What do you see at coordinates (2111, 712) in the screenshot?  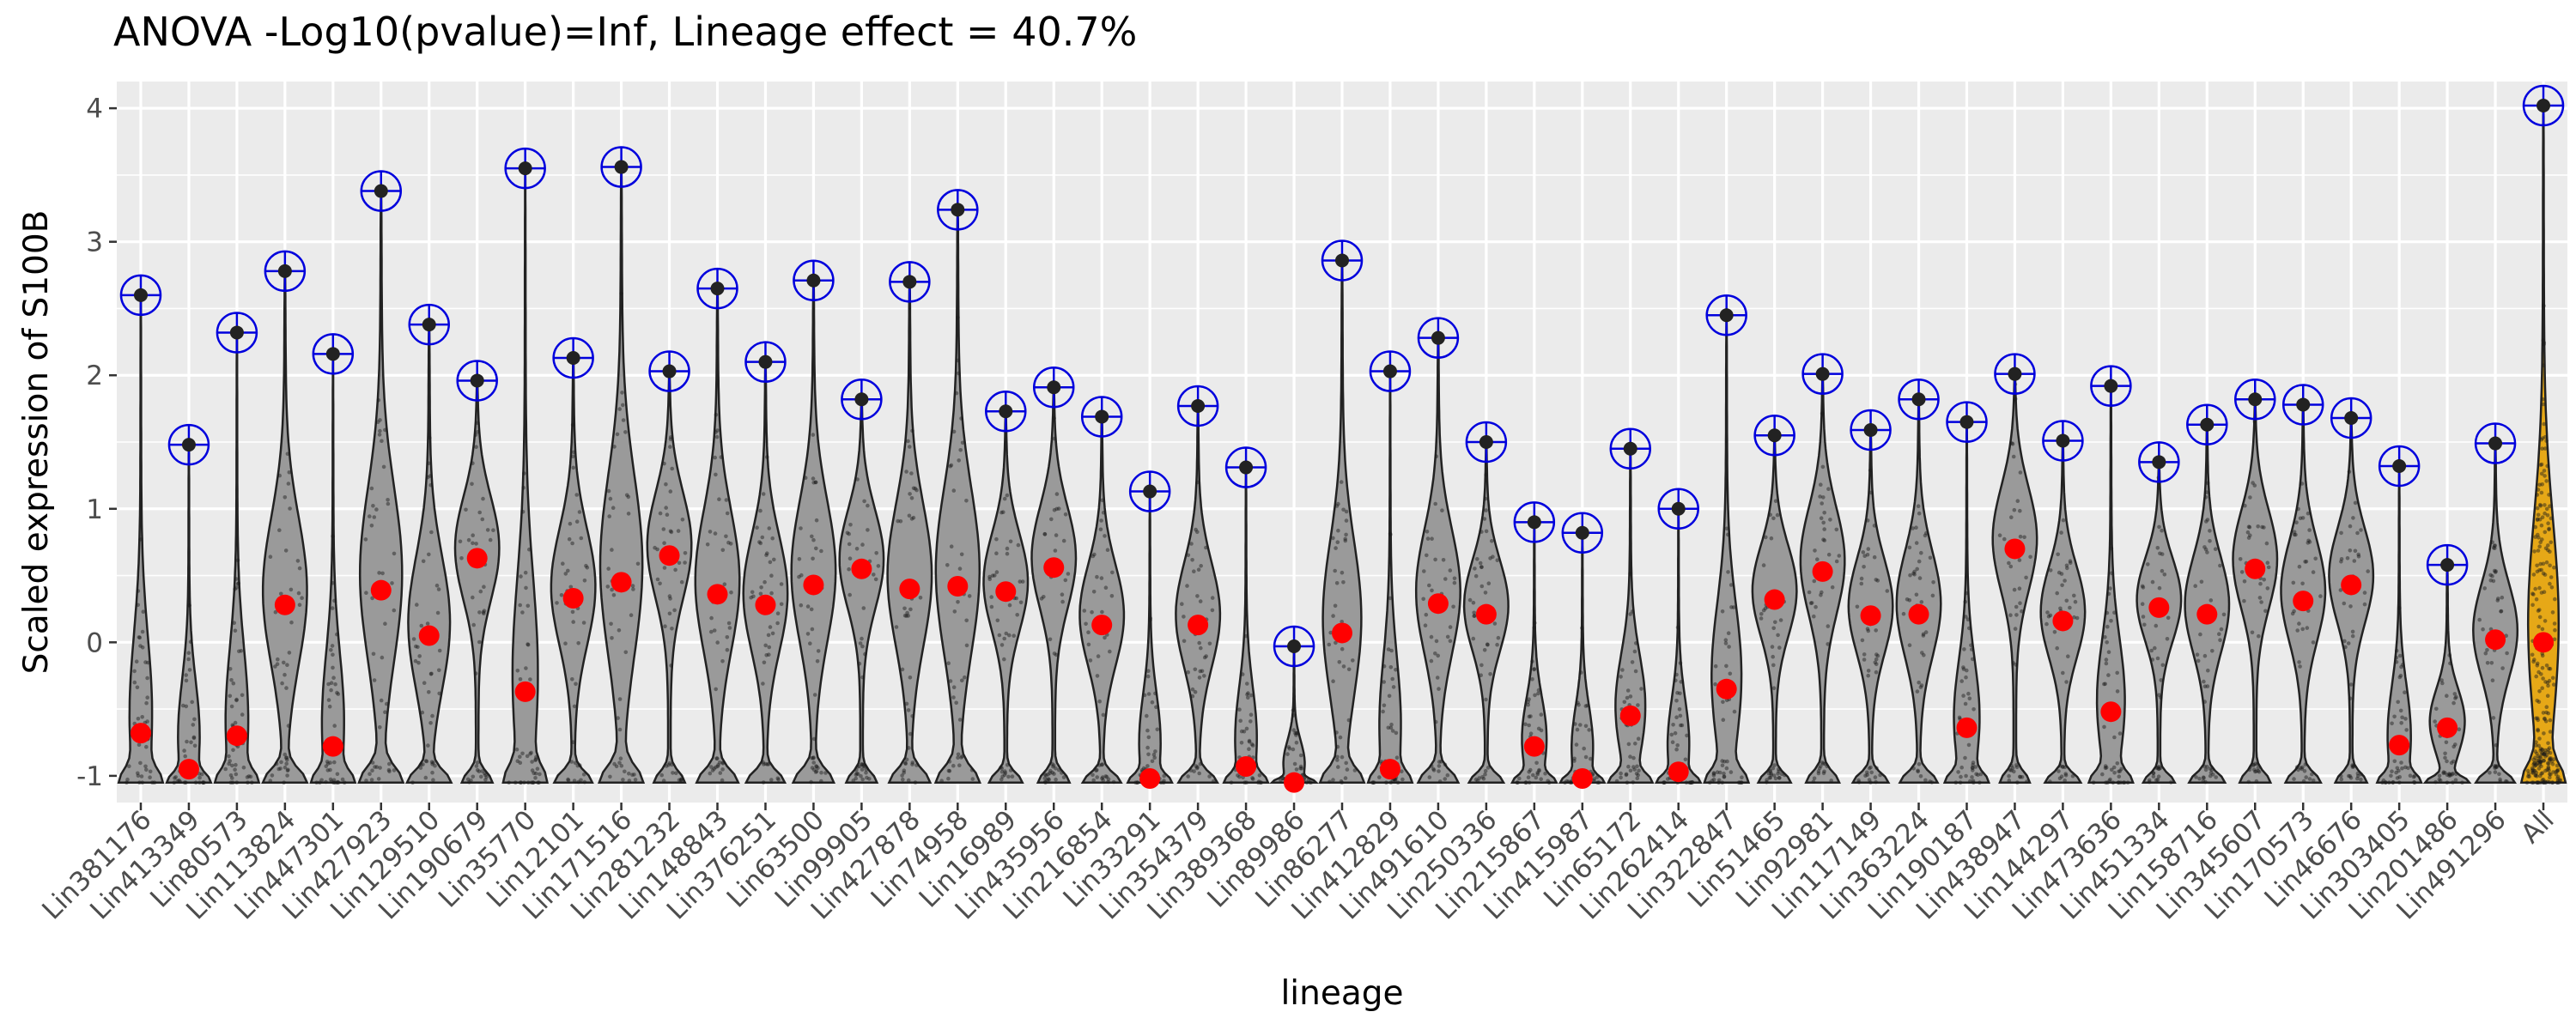 I see `mean-point-Lin473636` at bounding box center [2111, 712].